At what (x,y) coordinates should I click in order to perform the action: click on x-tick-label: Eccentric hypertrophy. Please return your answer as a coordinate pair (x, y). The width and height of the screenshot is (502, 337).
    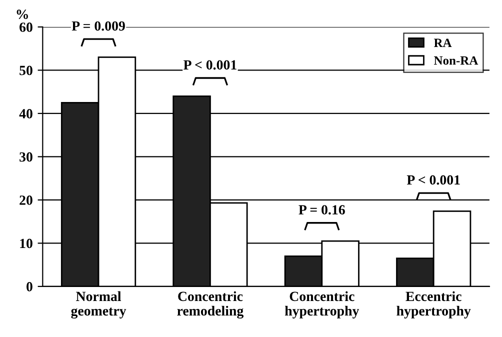
    Looking at the image, I should click on (433, 304).